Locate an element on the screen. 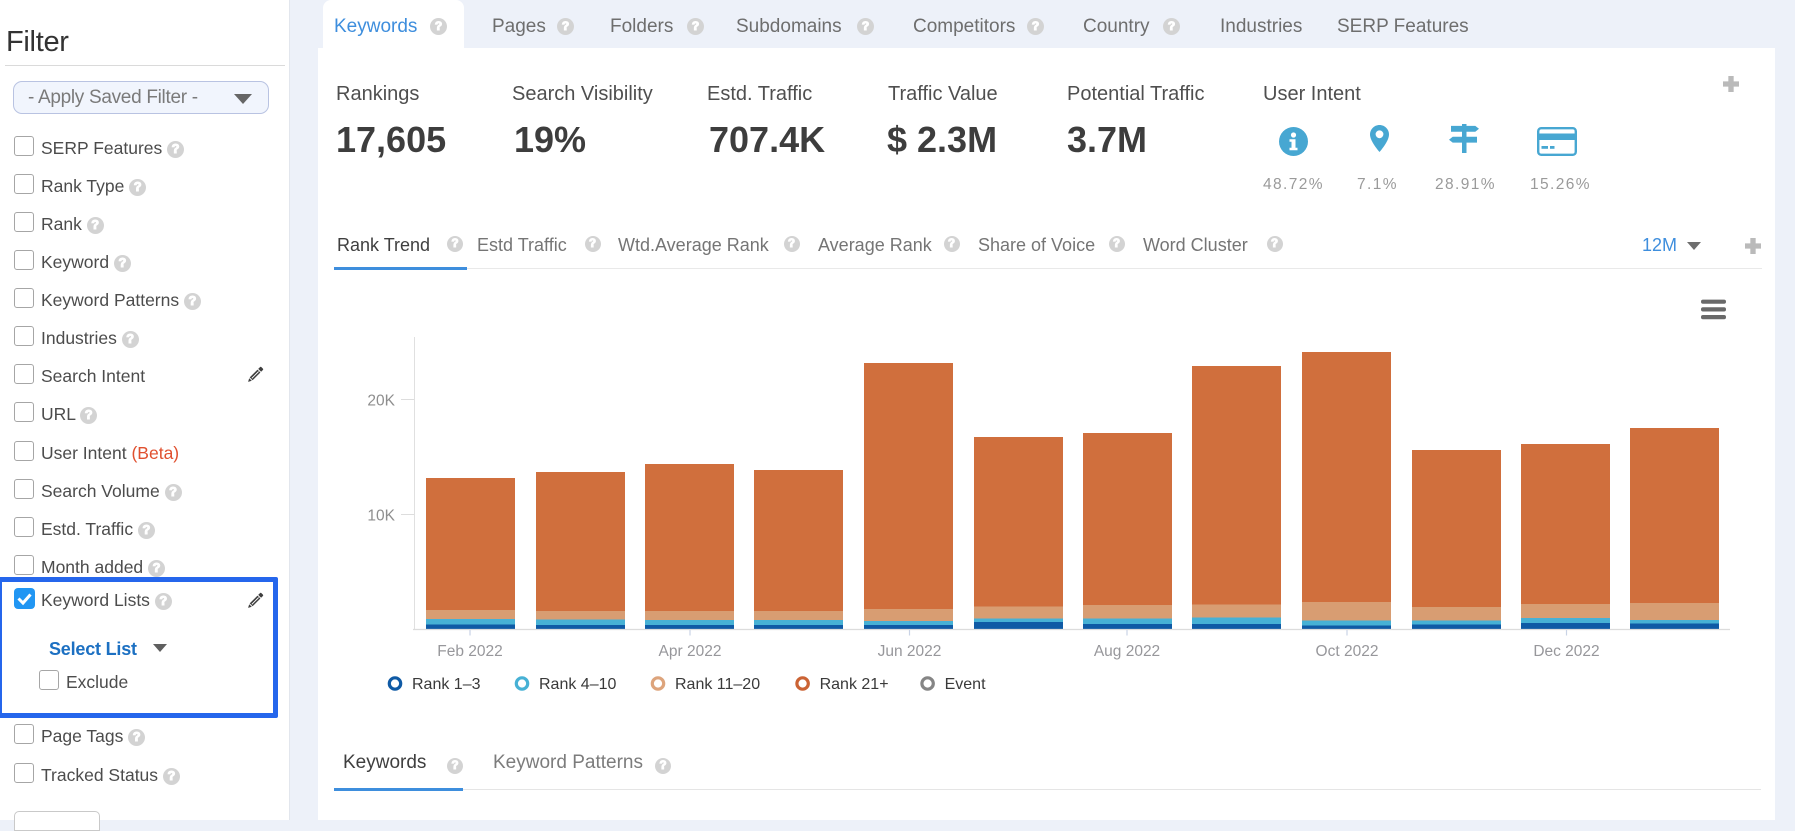 The width and height of the screenshot is (1795, 831). svg-text: Rank 4–10 is located at coordinates (577, 684).